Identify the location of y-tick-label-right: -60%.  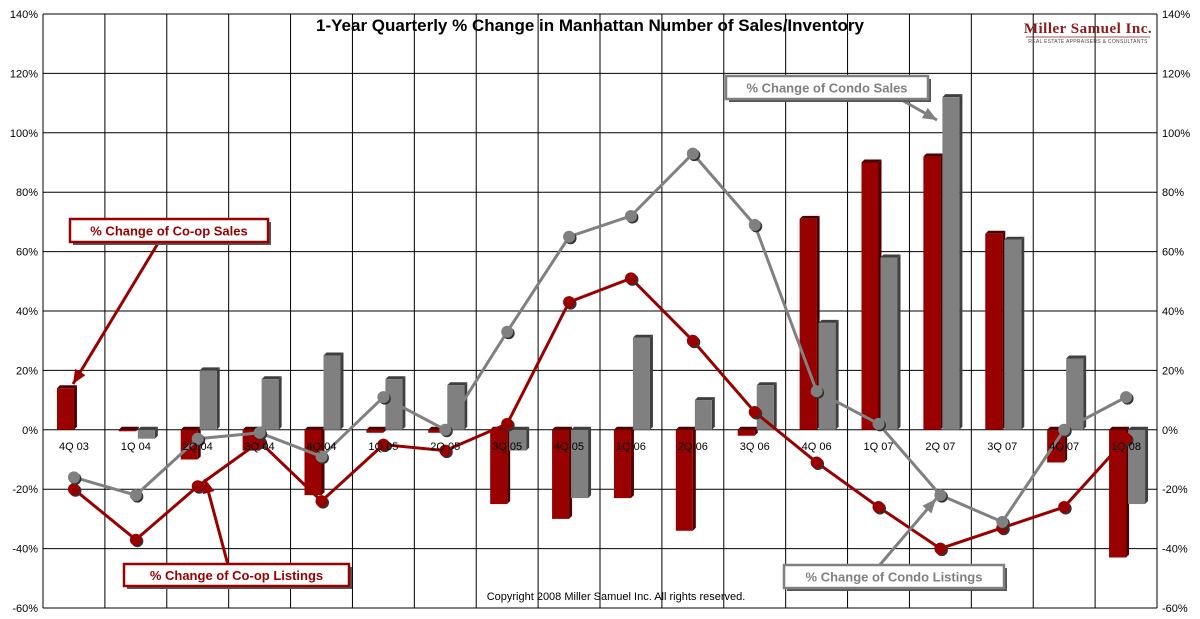
(1175, 609).